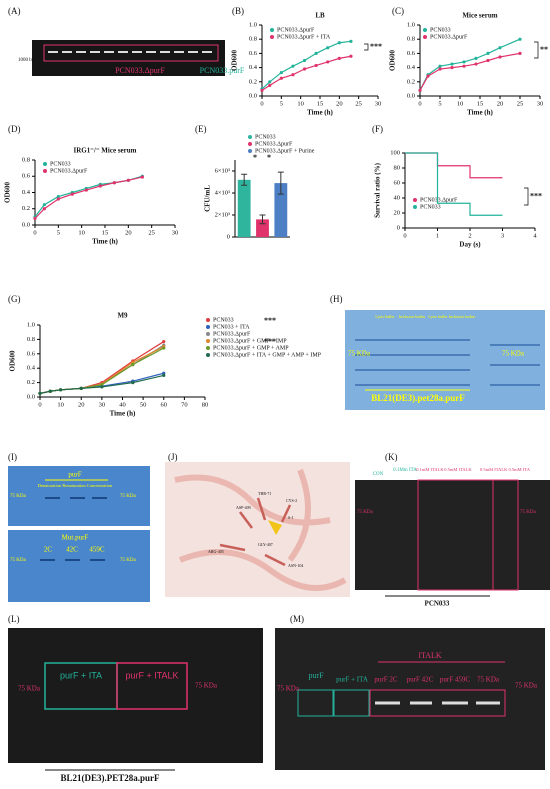  Describe the element at coordinates (105, 232) in the screenshot. I see `x-tick-label: 15` at that location.